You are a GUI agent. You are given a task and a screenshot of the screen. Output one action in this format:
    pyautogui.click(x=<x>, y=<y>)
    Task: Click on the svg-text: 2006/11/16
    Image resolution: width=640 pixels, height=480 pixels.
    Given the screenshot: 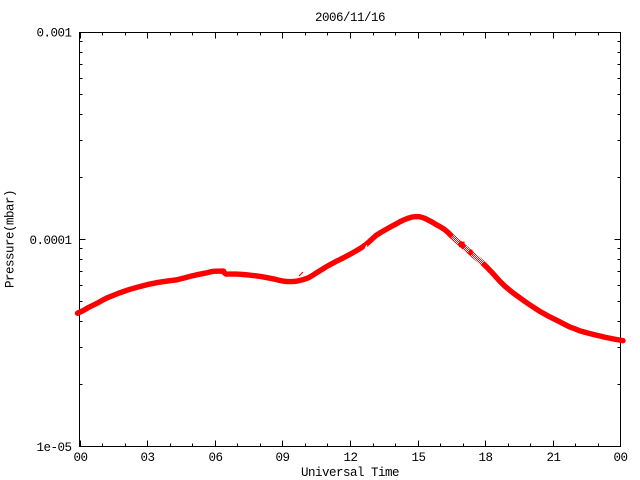 What is the action you would take?
    pyautogui.click(x=350, y=18)
    